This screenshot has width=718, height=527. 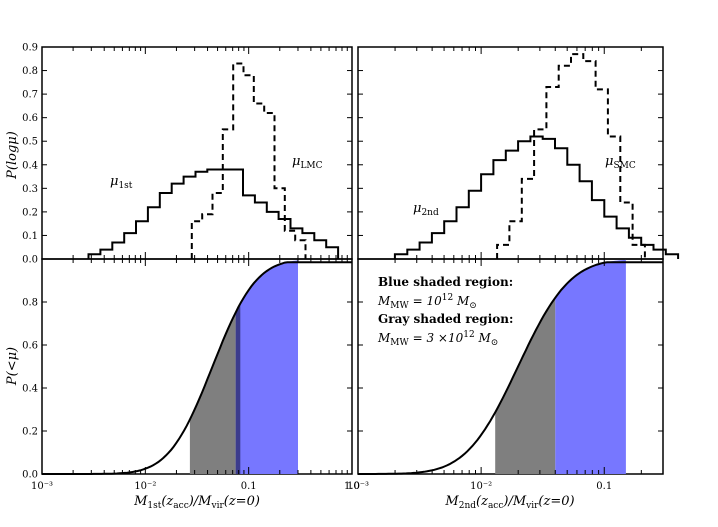 I want to click on x-axis-label-right: M2nd(zacc)/Mvir(z=0), so click(x=509, y=502).